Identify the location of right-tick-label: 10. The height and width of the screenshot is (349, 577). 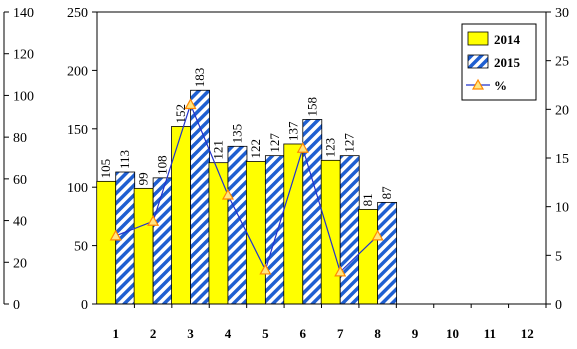
(562, 208).